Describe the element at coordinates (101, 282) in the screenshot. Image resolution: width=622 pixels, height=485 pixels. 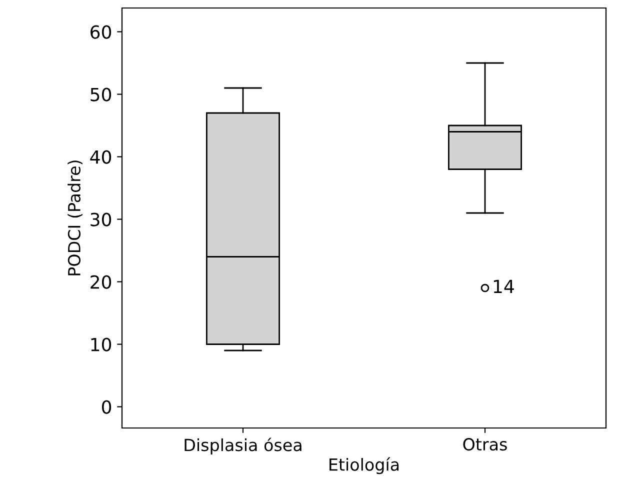
I see `y-tick-label: 20` at that location.